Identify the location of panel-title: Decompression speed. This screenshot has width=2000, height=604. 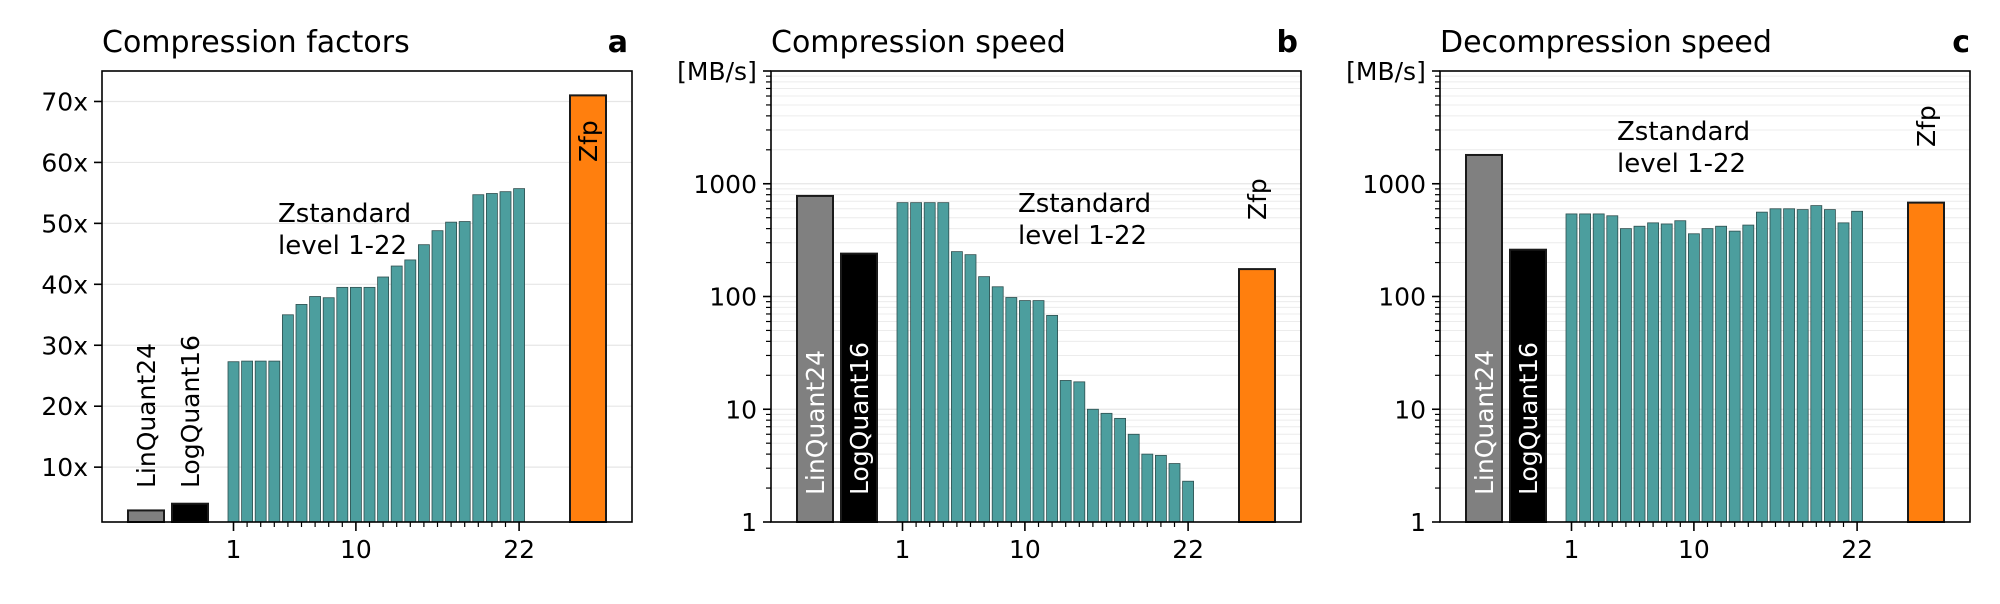
(1606, 42).